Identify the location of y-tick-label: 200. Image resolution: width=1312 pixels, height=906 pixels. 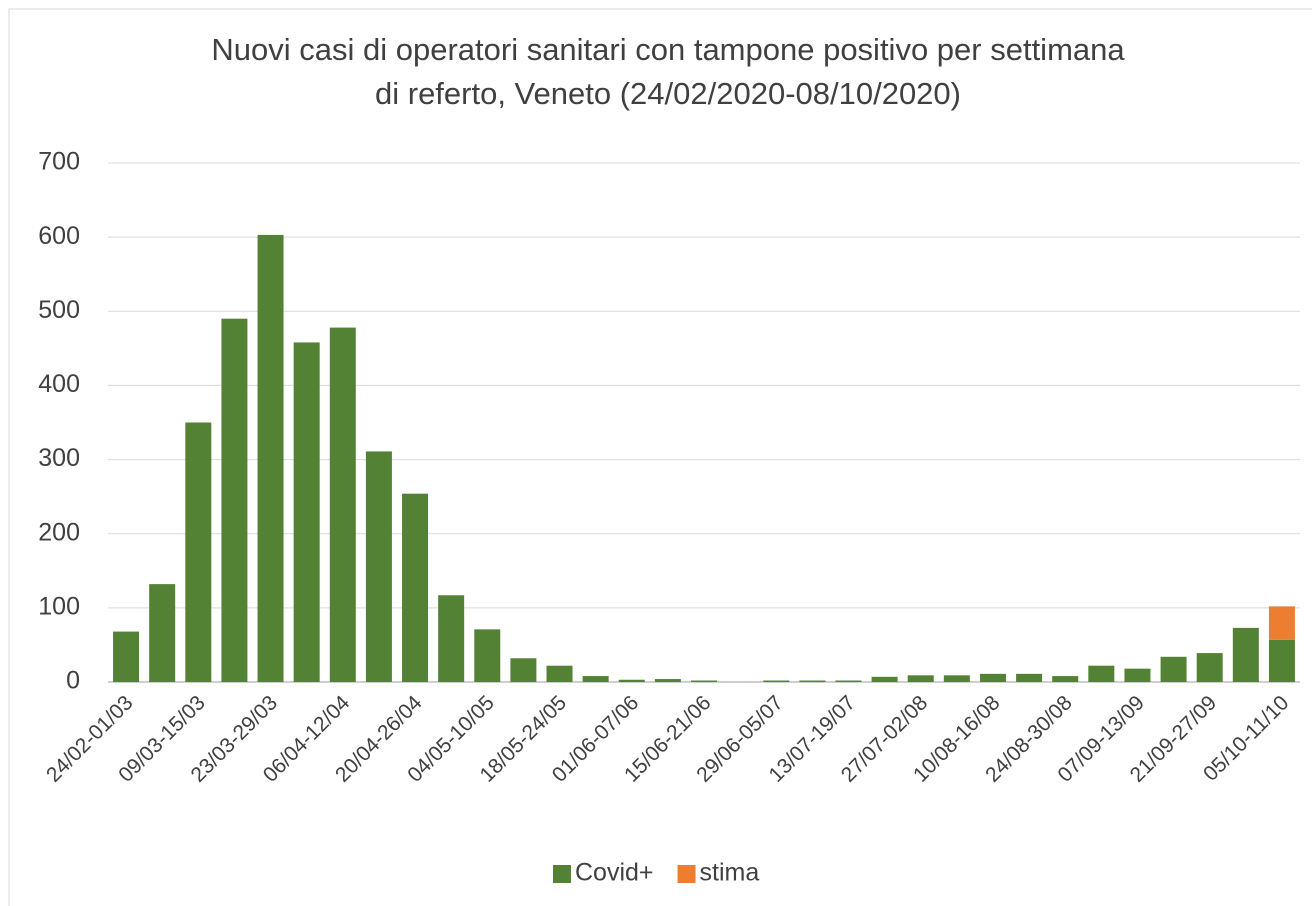
(59, 532).